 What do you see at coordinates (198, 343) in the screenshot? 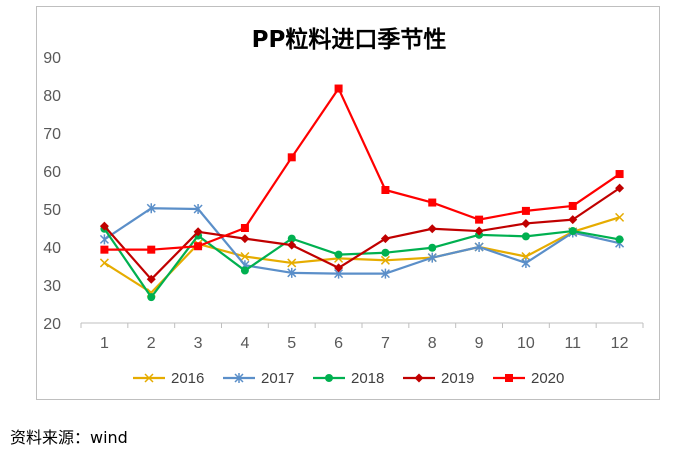
I see `x-tick-label: 3` at bounding box center [198, 343].